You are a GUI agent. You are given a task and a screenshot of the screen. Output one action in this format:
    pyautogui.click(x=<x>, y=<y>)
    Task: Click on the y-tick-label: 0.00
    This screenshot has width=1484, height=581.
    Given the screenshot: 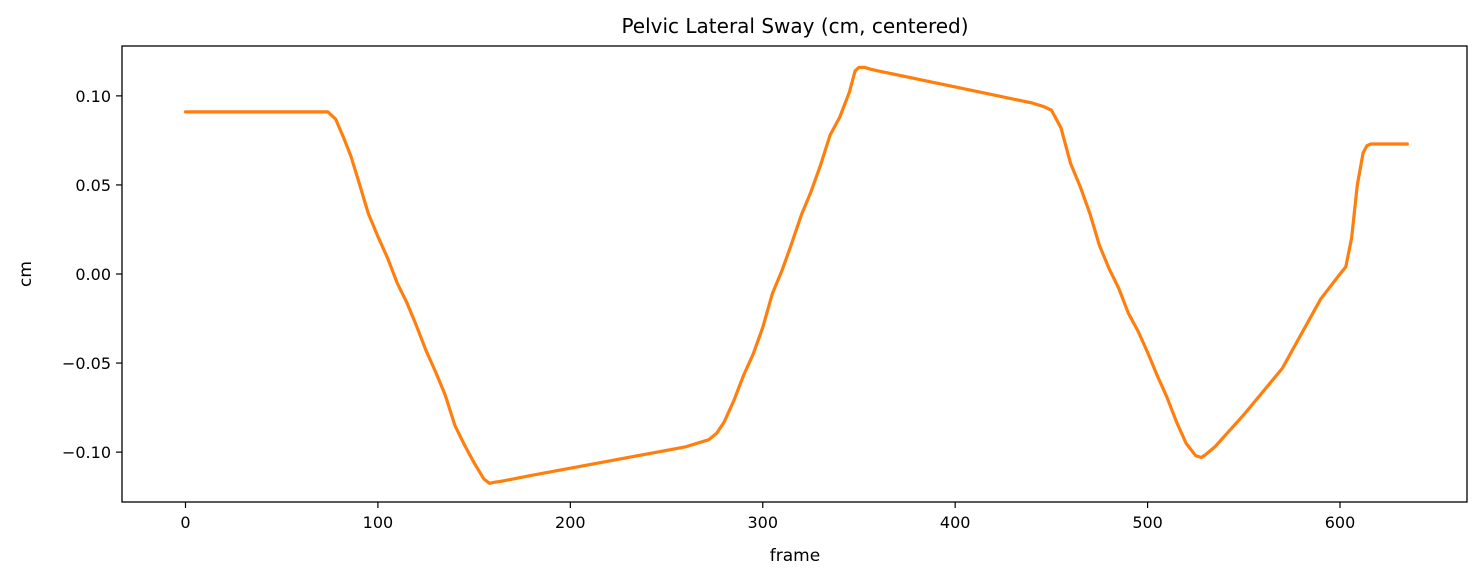 What is the action you would take?
    pyautogui.click(x=93, y=274)
    